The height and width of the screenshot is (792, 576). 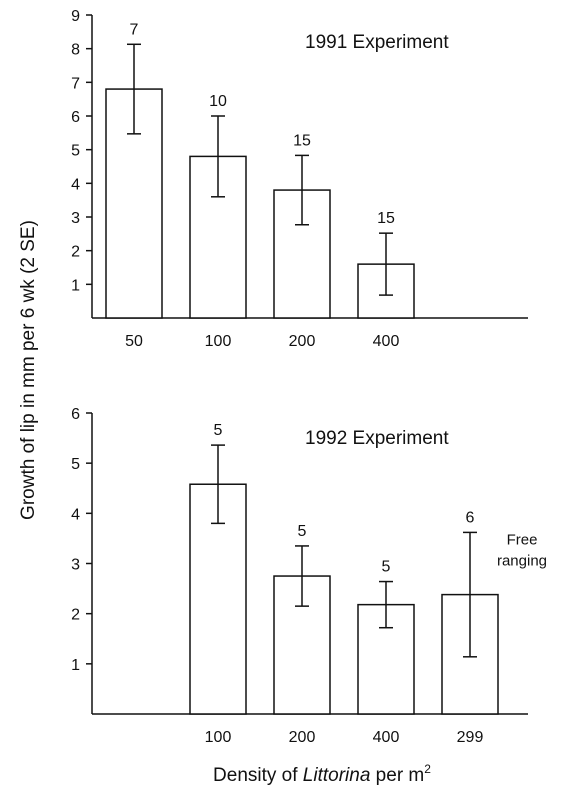 What do you see at coordinates (522, 539) in the screenshot?
I see `bar-annotation: Free` at bounding box center [522, 539].